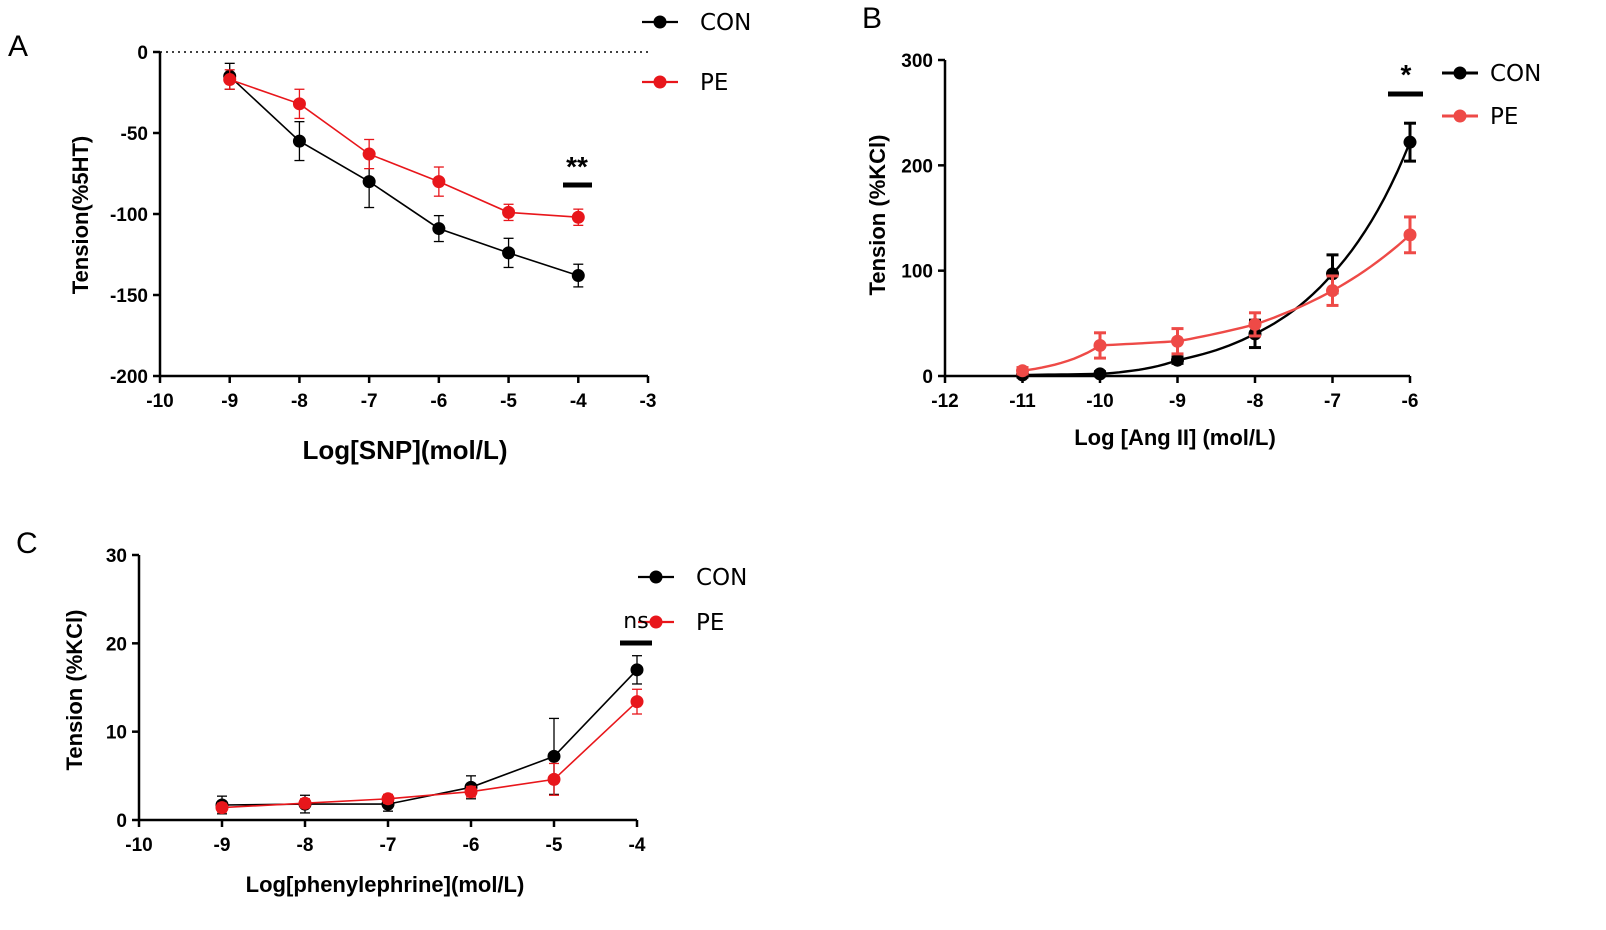  Describe the element at coordinates (80, 215) in the screenshot. I see `y-axis-label-a: Tension(%5HT)` at that location.